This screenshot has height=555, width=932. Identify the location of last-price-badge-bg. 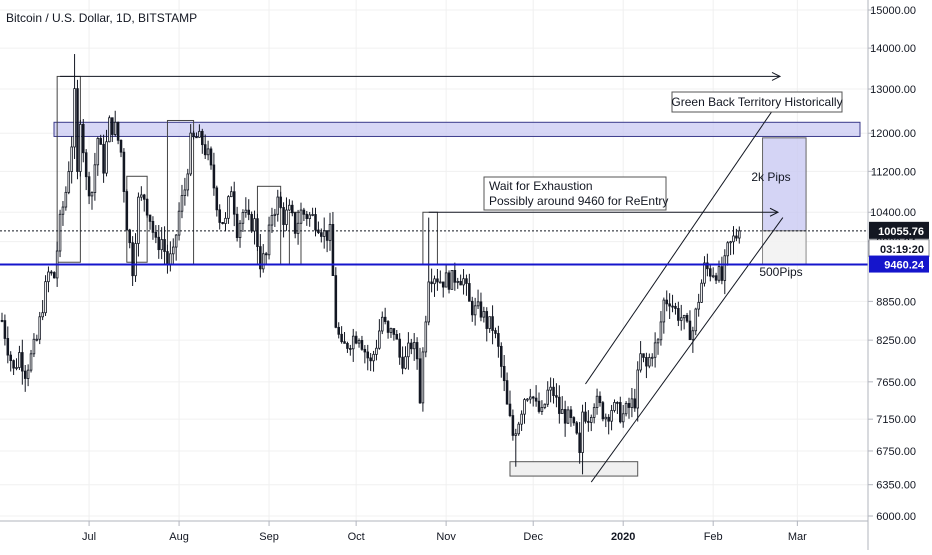
(899, 230).